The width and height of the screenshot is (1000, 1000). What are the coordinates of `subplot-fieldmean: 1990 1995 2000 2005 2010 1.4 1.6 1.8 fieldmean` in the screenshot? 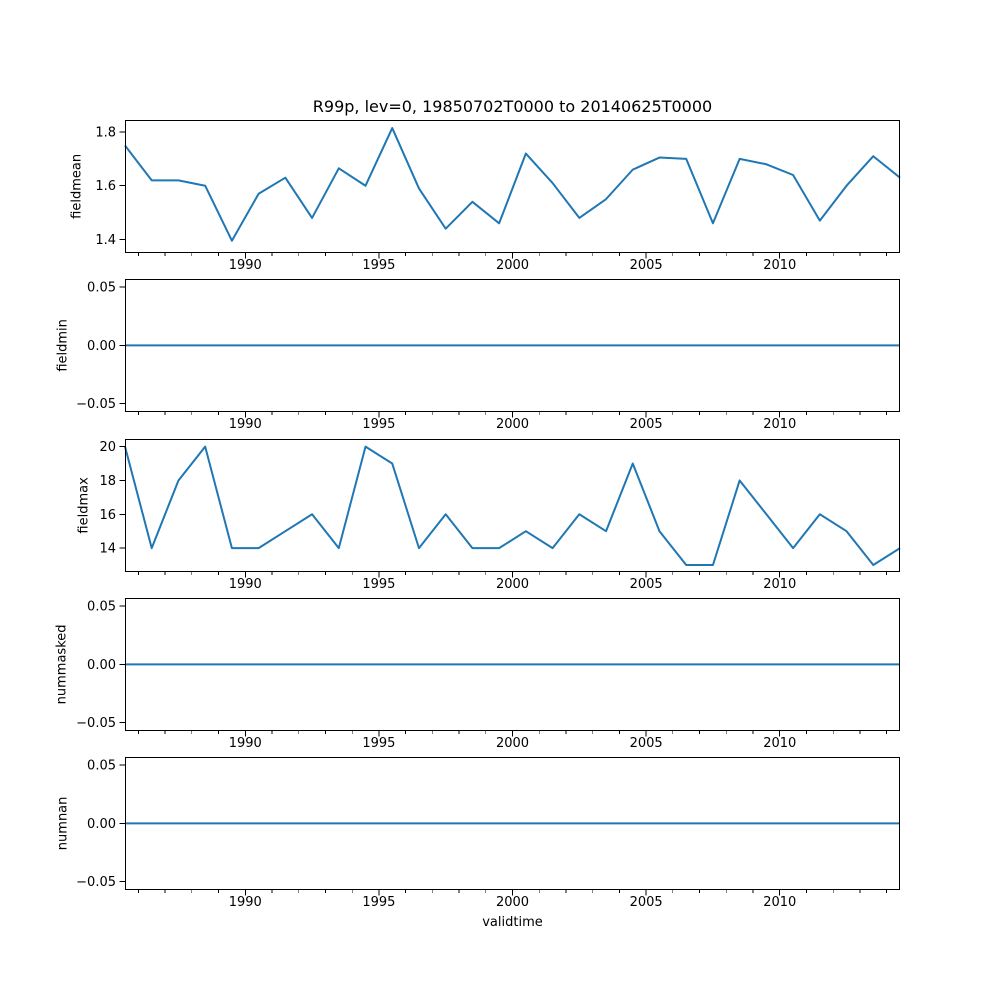 It's located at (485, 196).